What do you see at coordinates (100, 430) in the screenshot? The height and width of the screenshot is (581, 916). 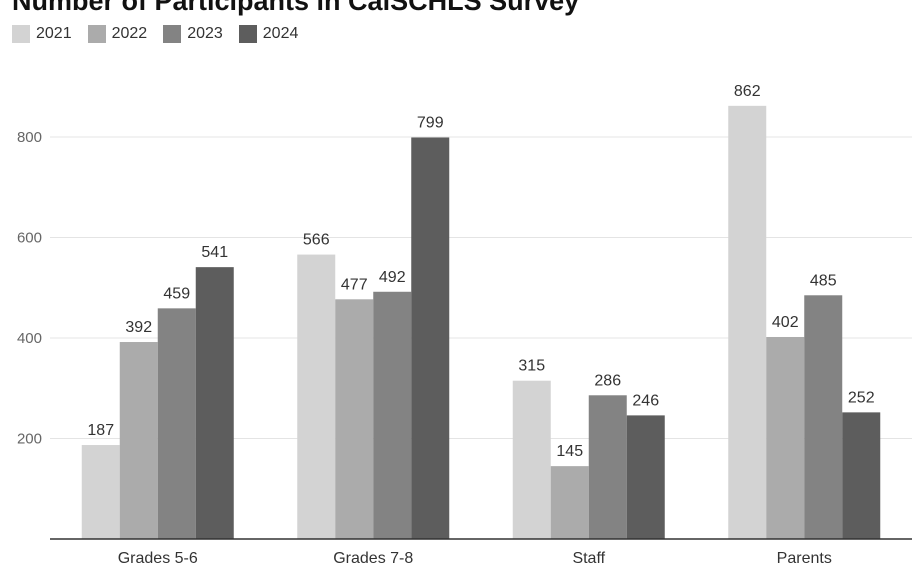 I see `data-label: 187` at bounding box center [100, 430].